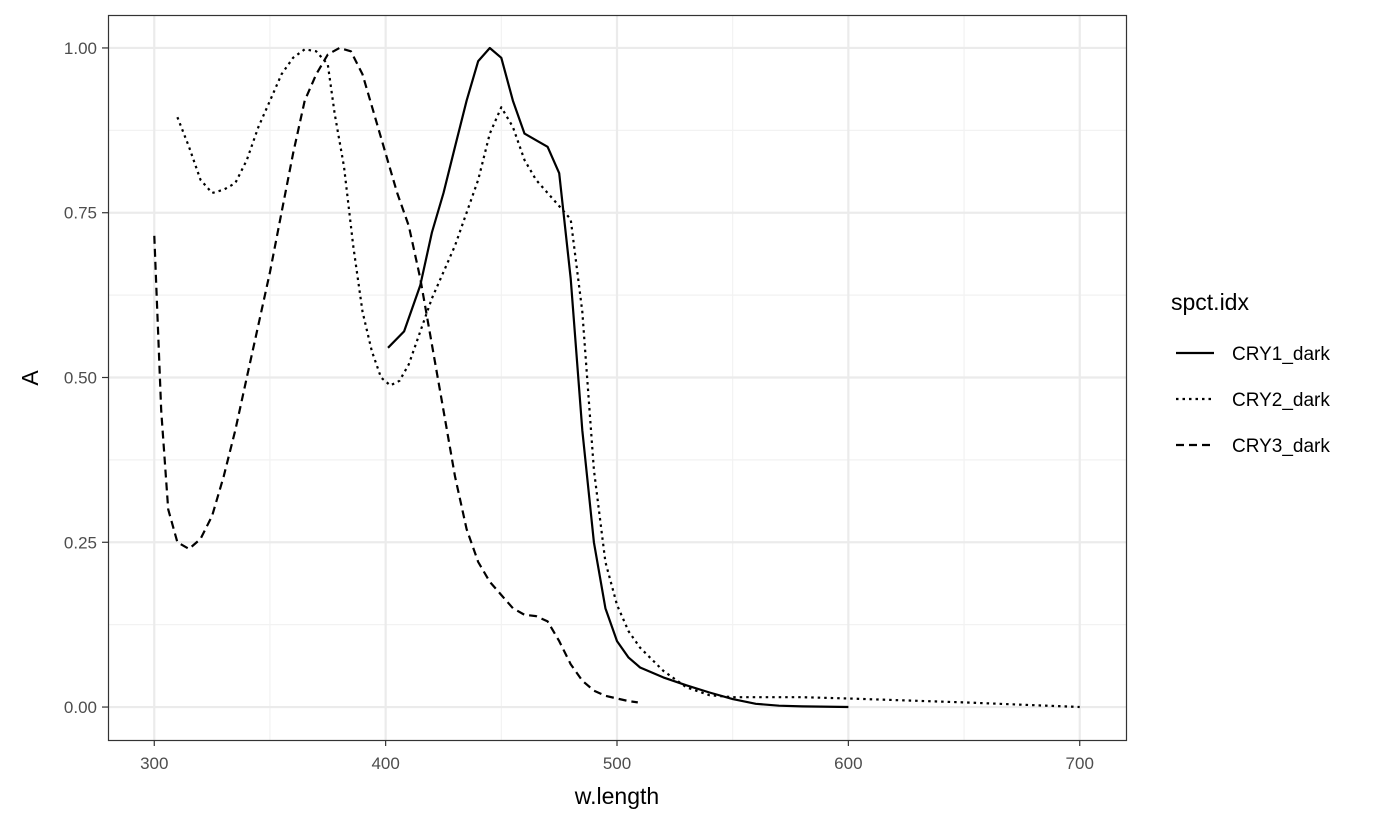 The height and width of the screenshot is (825, 1382). What do you see at coordinates (1210, 302) in the screenshot?
I see `legend-title: spct.idx` at bounding box center [1210, 302].